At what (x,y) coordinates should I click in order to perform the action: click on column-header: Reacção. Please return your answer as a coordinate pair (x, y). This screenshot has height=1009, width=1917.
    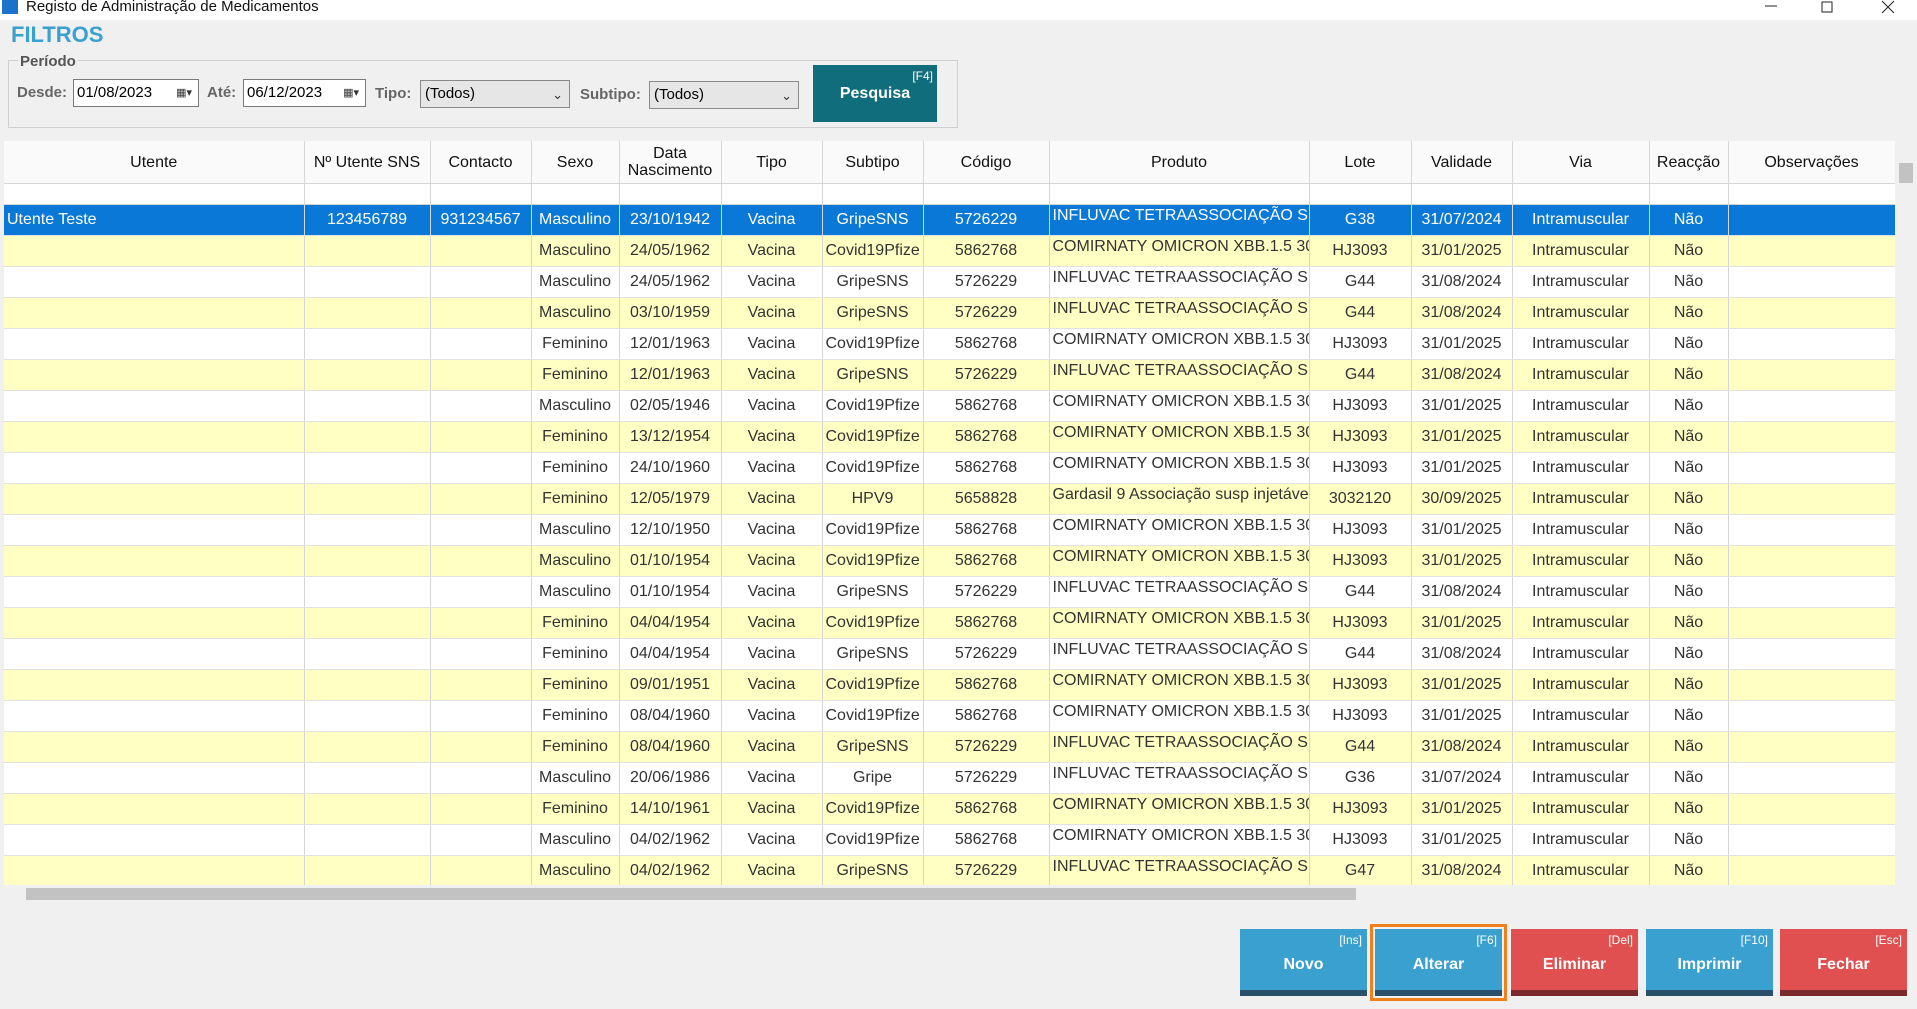
    Looking at the image, I should click on (1689, 162).